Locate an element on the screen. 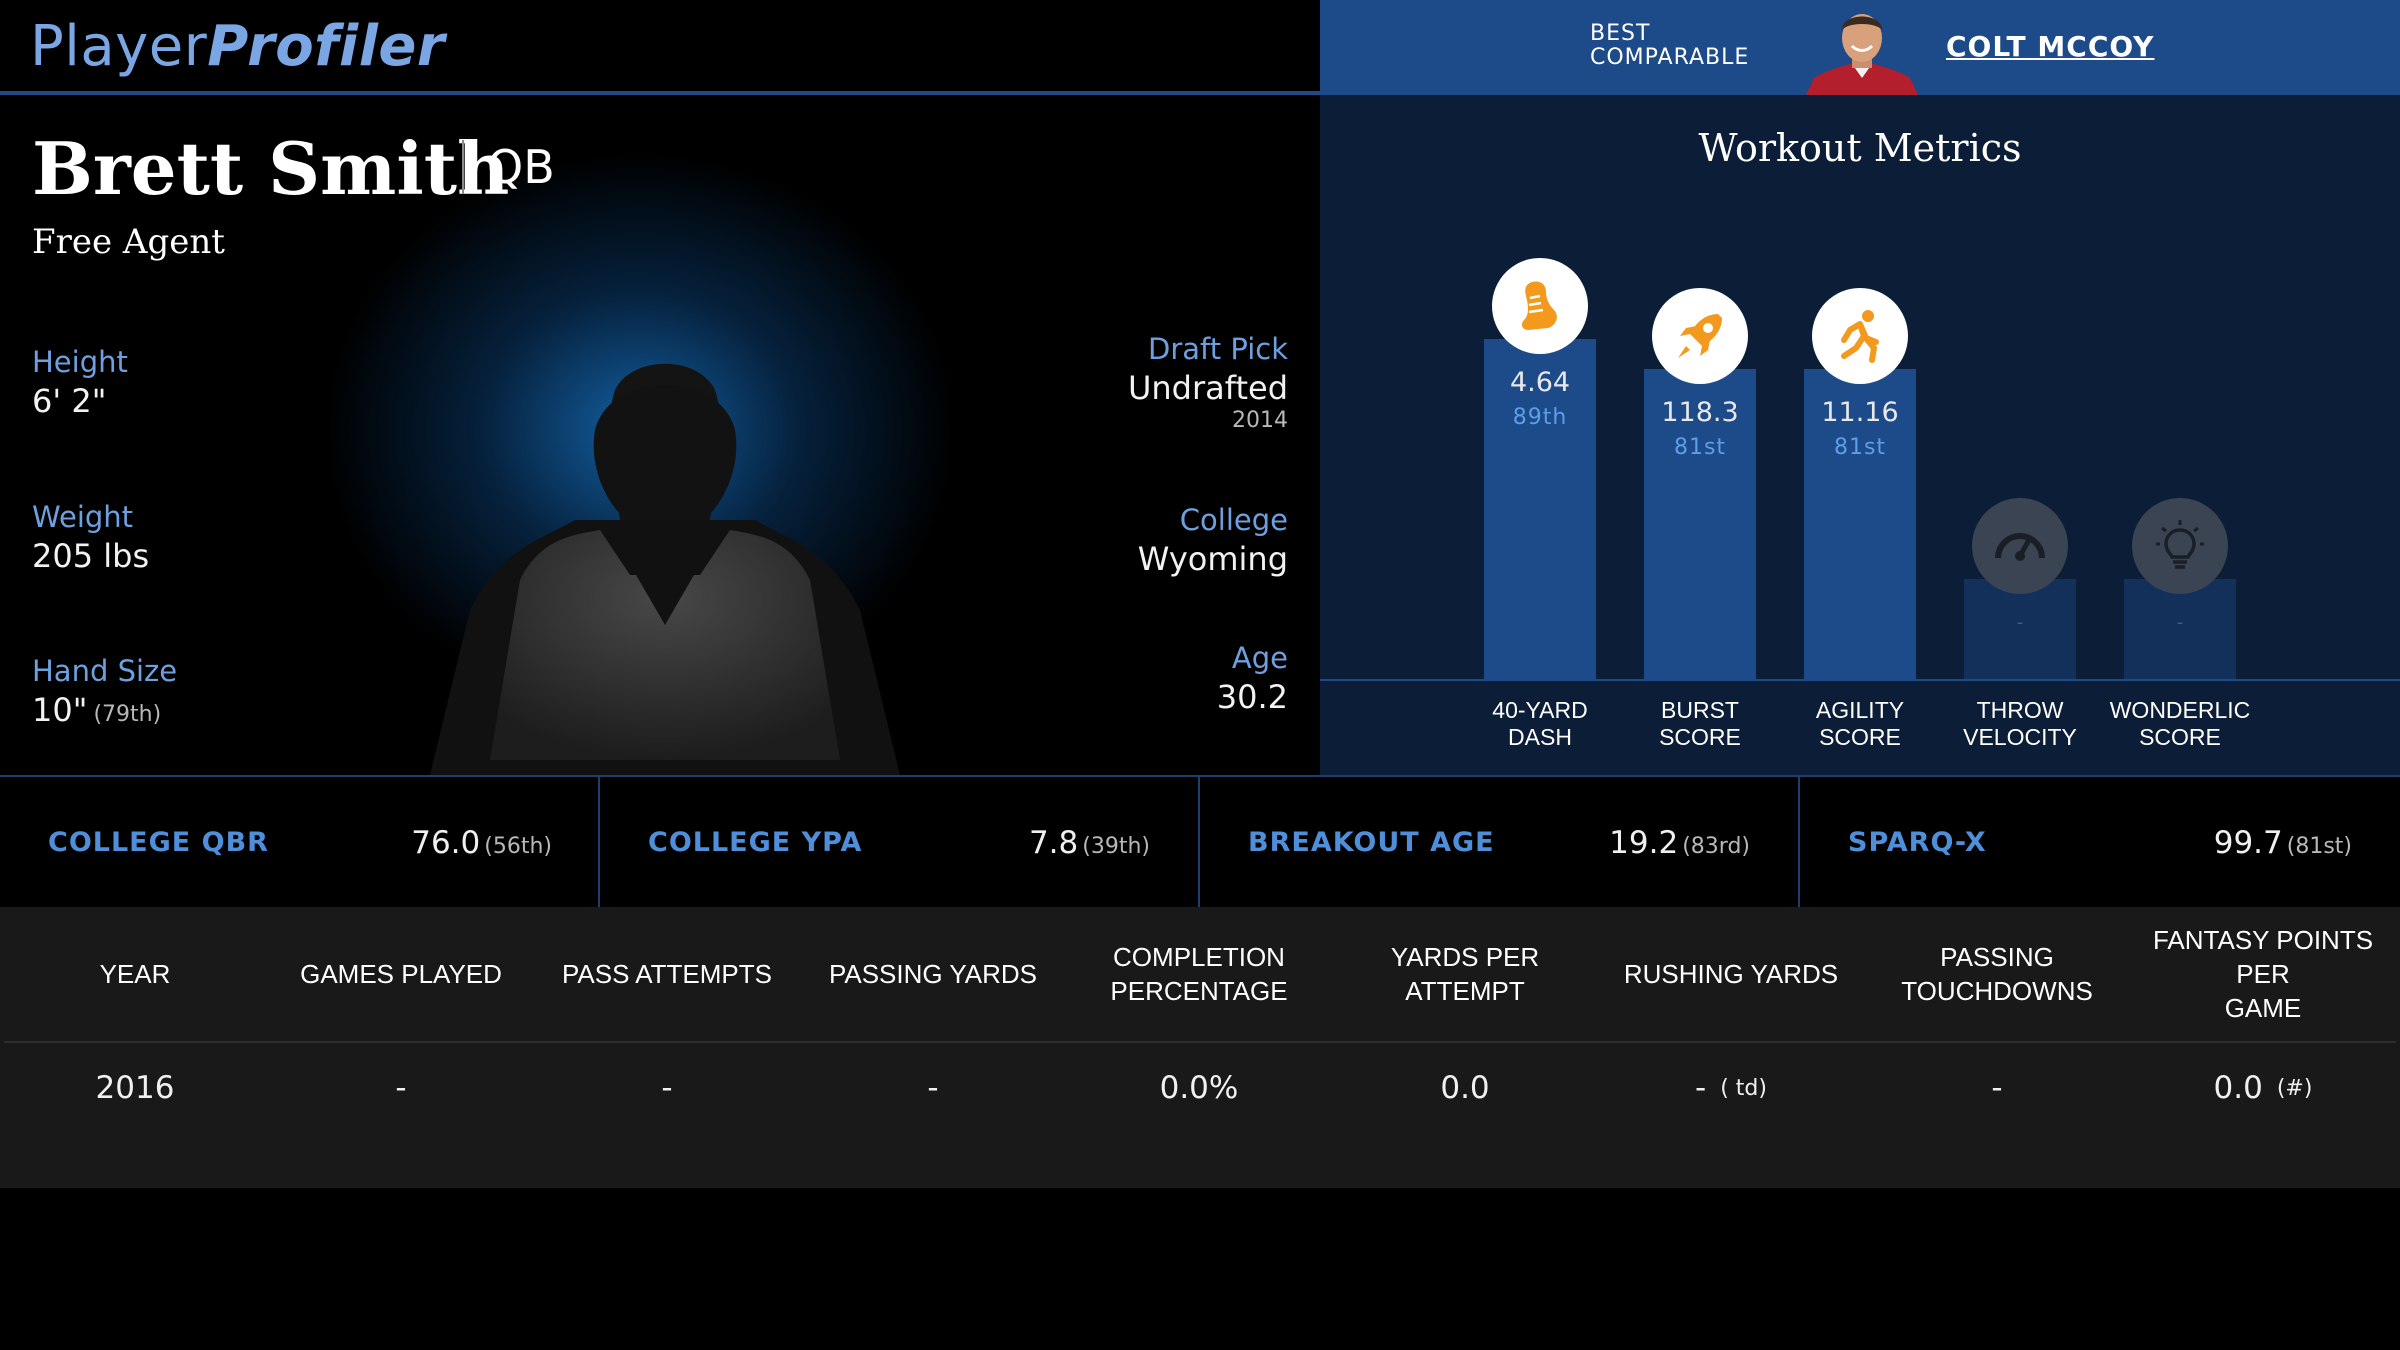 Image resolution: width=2400 pixels, height=1350 pixels. stat-label: SPARQ-X is located at coordinates (1917, 842).